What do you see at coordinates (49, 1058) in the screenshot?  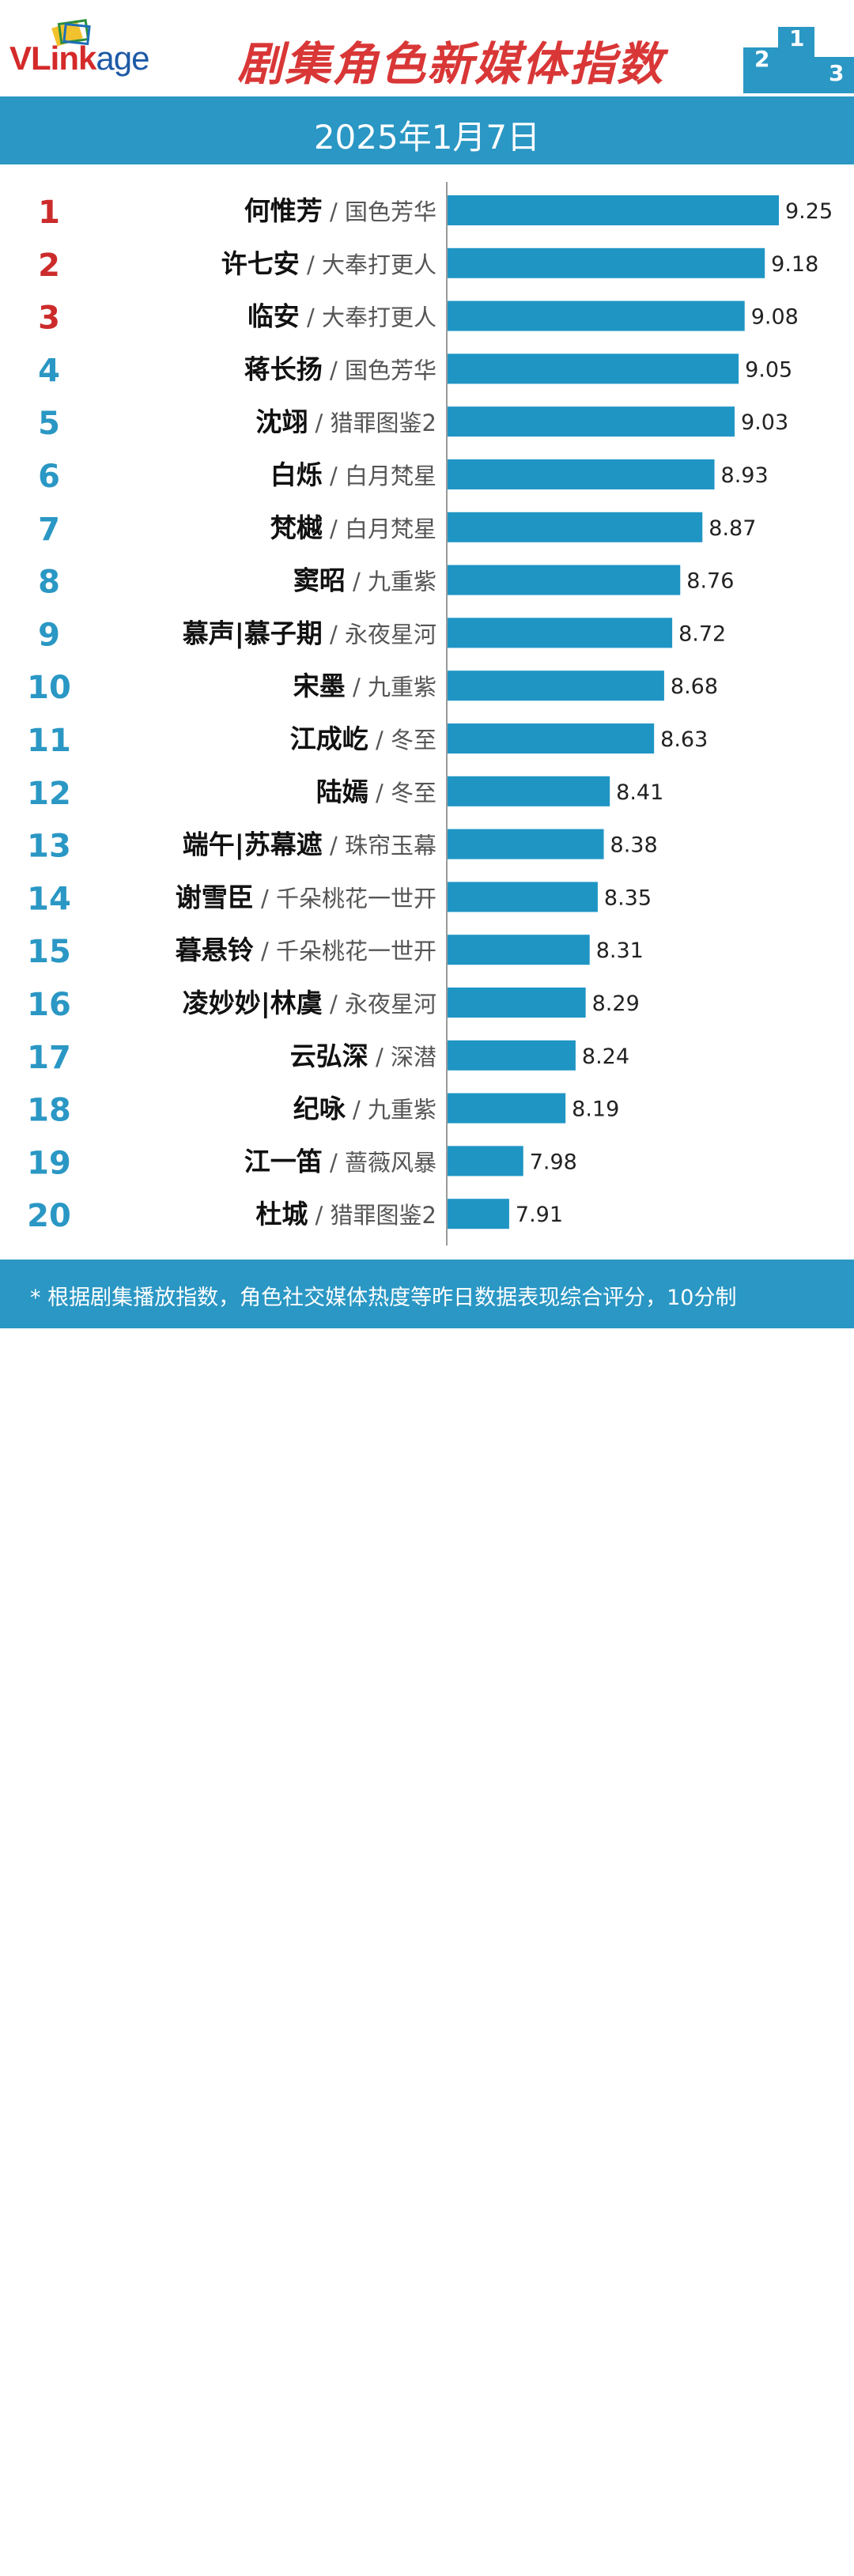 I see `rank-number: 17` at bounding box center [49, 1058].